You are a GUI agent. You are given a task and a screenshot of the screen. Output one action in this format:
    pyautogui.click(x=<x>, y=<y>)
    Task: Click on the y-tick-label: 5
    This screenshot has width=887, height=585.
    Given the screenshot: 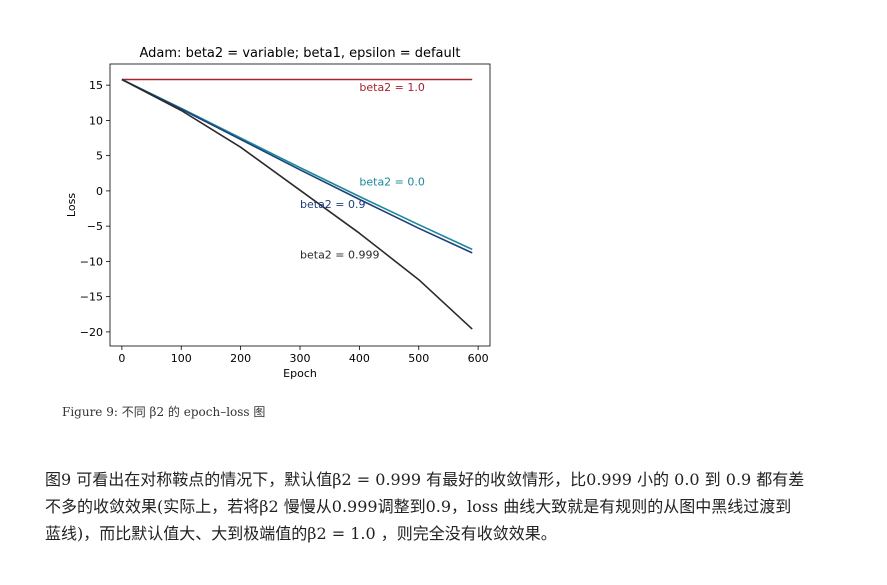 What is the action you would take?
    pyautogui.click(x=99, y=156)
    